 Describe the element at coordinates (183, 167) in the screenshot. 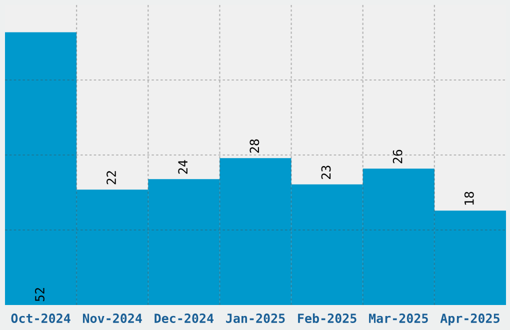

I see `data-label: 24` at that location.